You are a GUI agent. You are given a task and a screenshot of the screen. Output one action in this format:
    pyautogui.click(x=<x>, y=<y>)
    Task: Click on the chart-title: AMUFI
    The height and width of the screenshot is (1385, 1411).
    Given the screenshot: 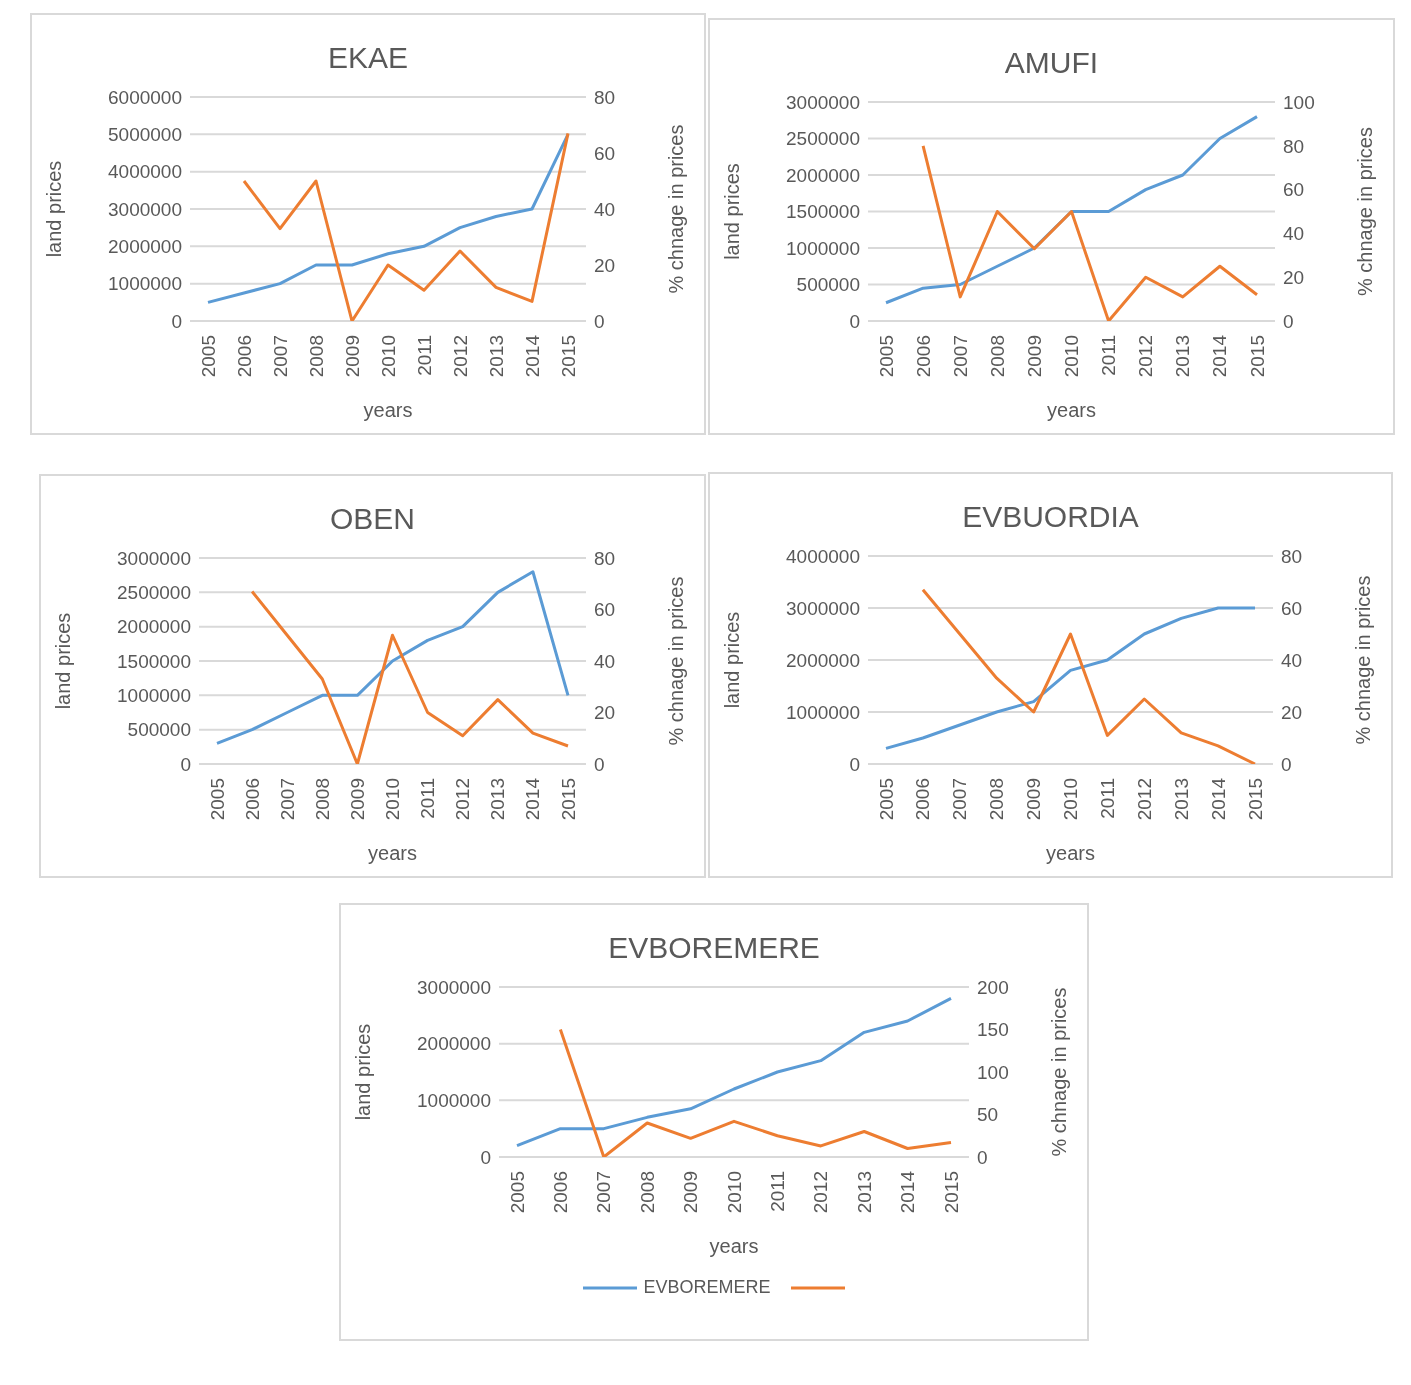 What is the action you would take?
    pyautogui.click(x=1051, y=63)
    